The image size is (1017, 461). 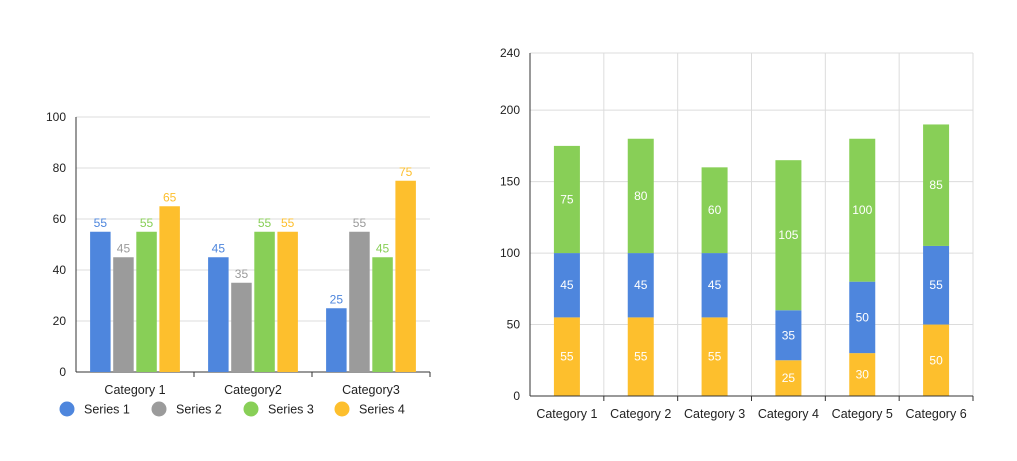 I want to click on segment-value-label: 30, so click(x=863, y=375).